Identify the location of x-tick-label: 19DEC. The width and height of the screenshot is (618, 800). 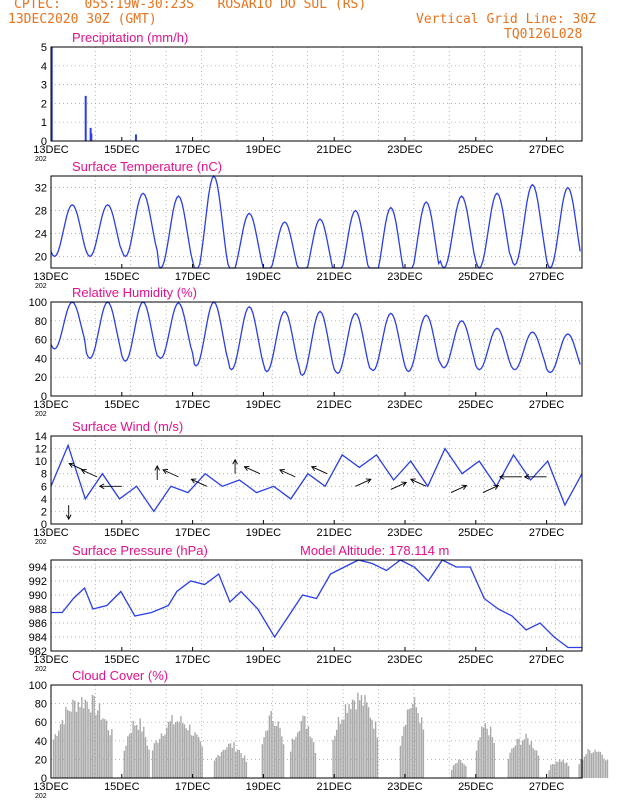
(264, 150).